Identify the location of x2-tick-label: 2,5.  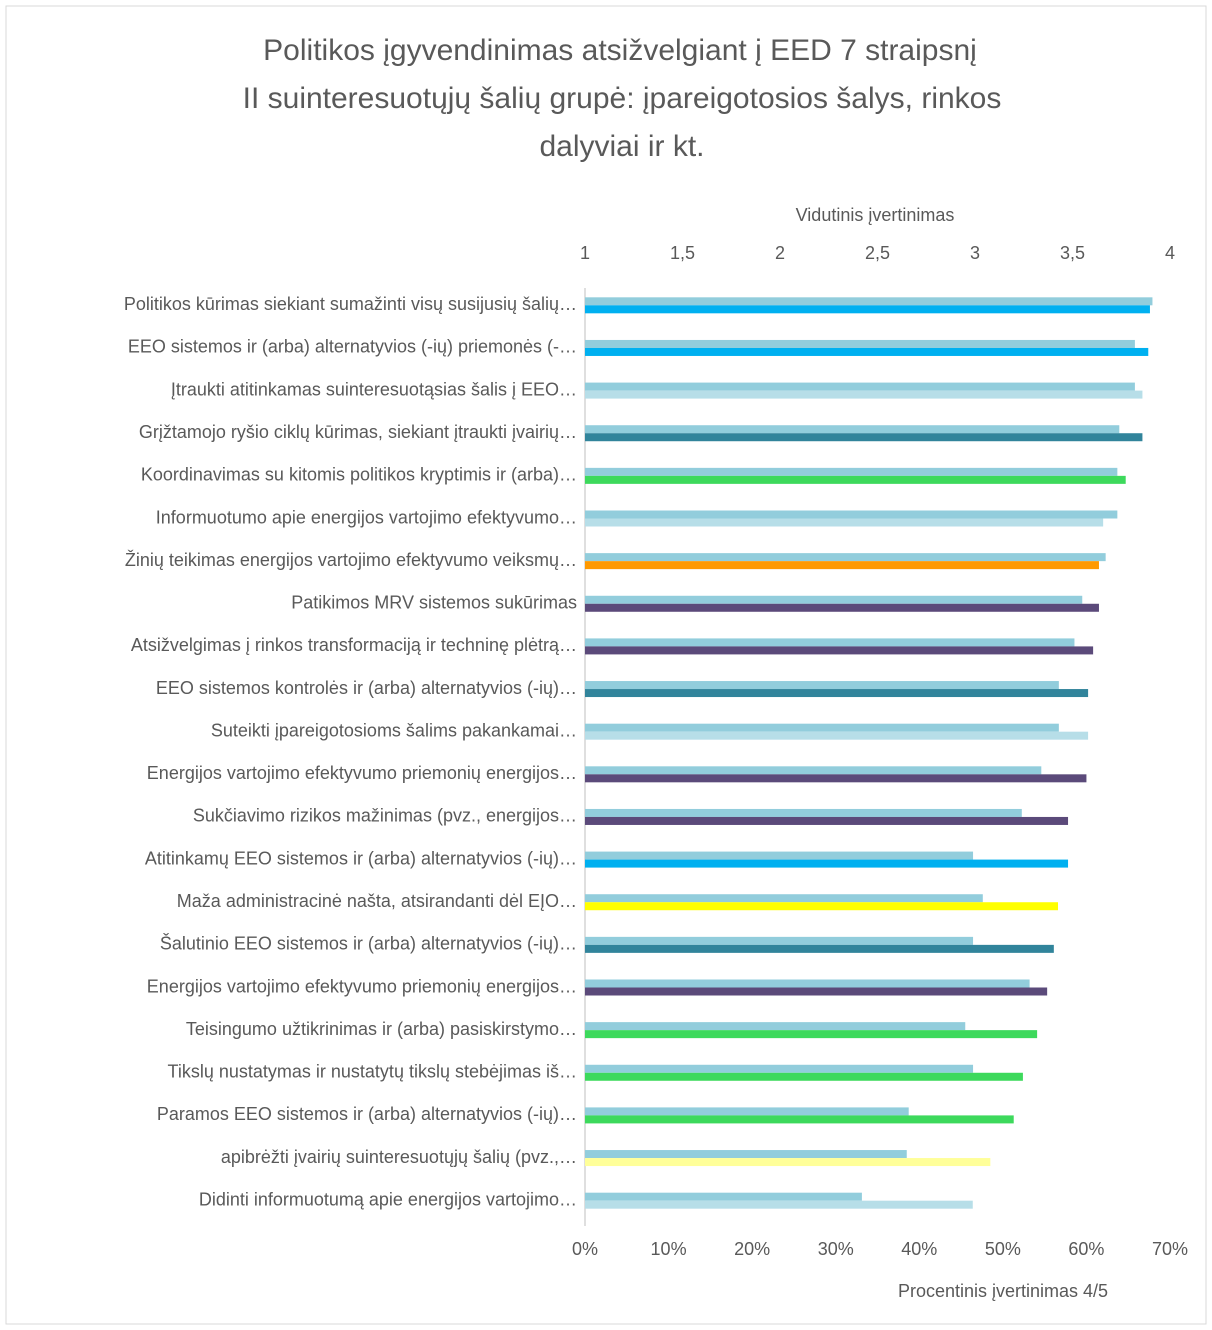
(877, 253).